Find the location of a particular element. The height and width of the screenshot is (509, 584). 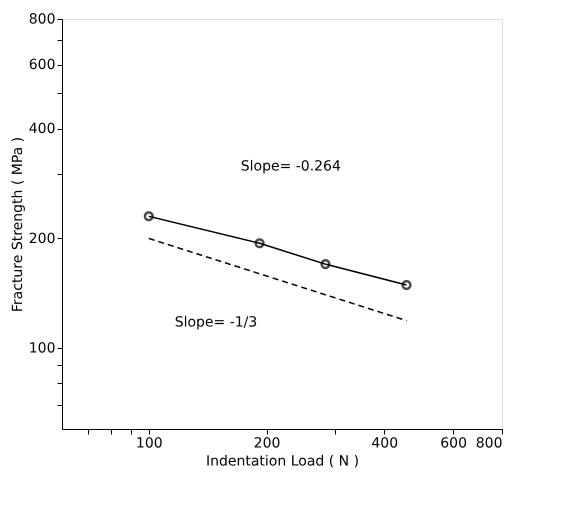

x-tick-label: 100 is located at coordinates (149, 444).